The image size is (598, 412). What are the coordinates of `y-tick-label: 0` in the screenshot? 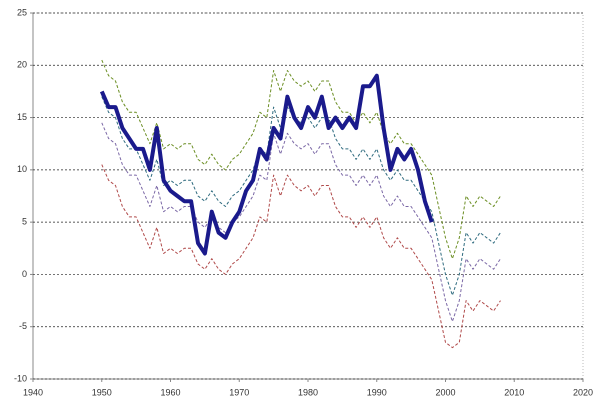 It's located at (24, 274).